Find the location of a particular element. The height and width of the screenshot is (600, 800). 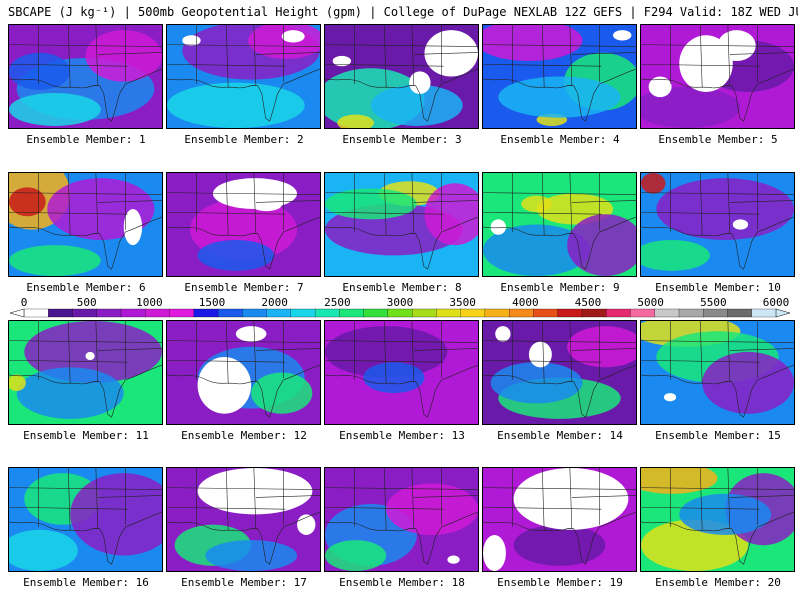

ensemble-member-label: Ensemble Member: 11 is located at coordinates (86, 435).